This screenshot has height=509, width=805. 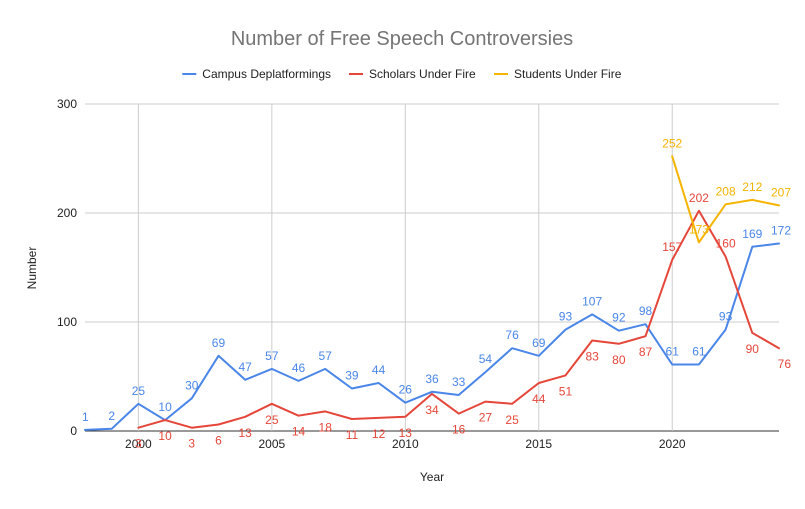 What do you see at coordinates (32, 268) in the screenshot?
I see `y-axis-title: Number` at bounding box center [32, 268].